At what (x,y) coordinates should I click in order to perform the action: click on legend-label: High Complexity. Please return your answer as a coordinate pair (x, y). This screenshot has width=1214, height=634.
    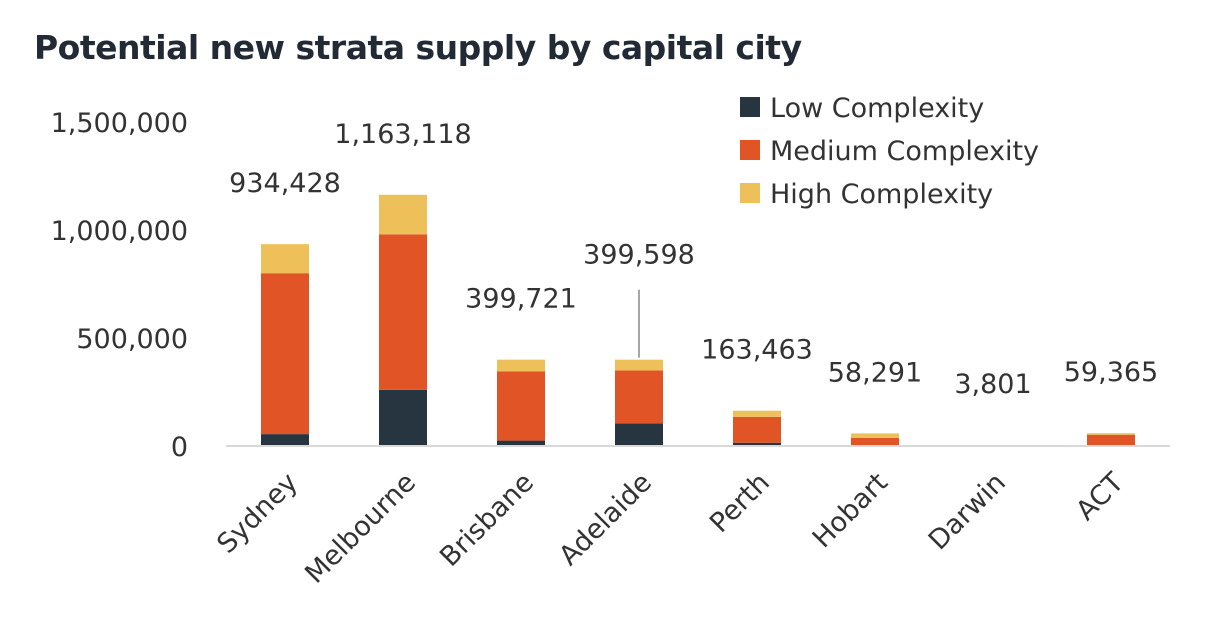
    Looking at the image, I should click on (881, 194).